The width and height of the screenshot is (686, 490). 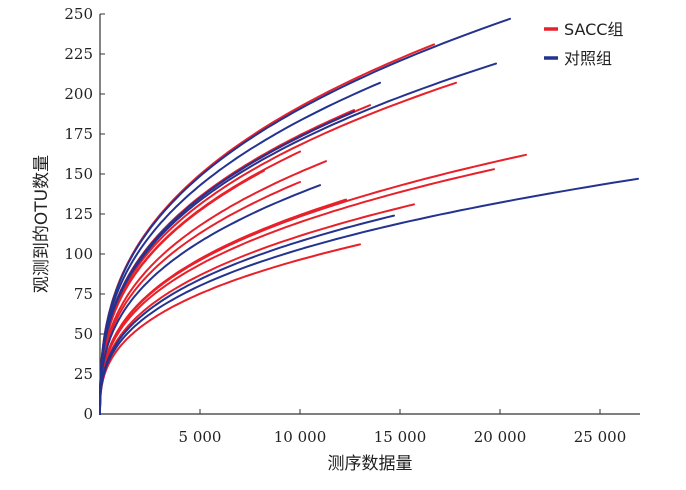 I want to click on y-tick-label: 100, so click(x=78, y=254).